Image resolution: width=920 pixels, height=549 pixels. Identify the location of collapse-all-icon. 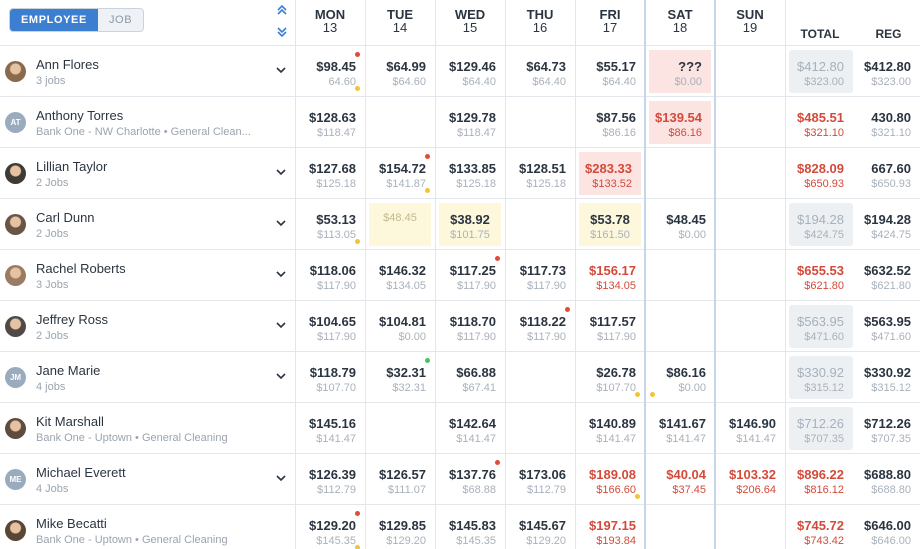
(282, 10).